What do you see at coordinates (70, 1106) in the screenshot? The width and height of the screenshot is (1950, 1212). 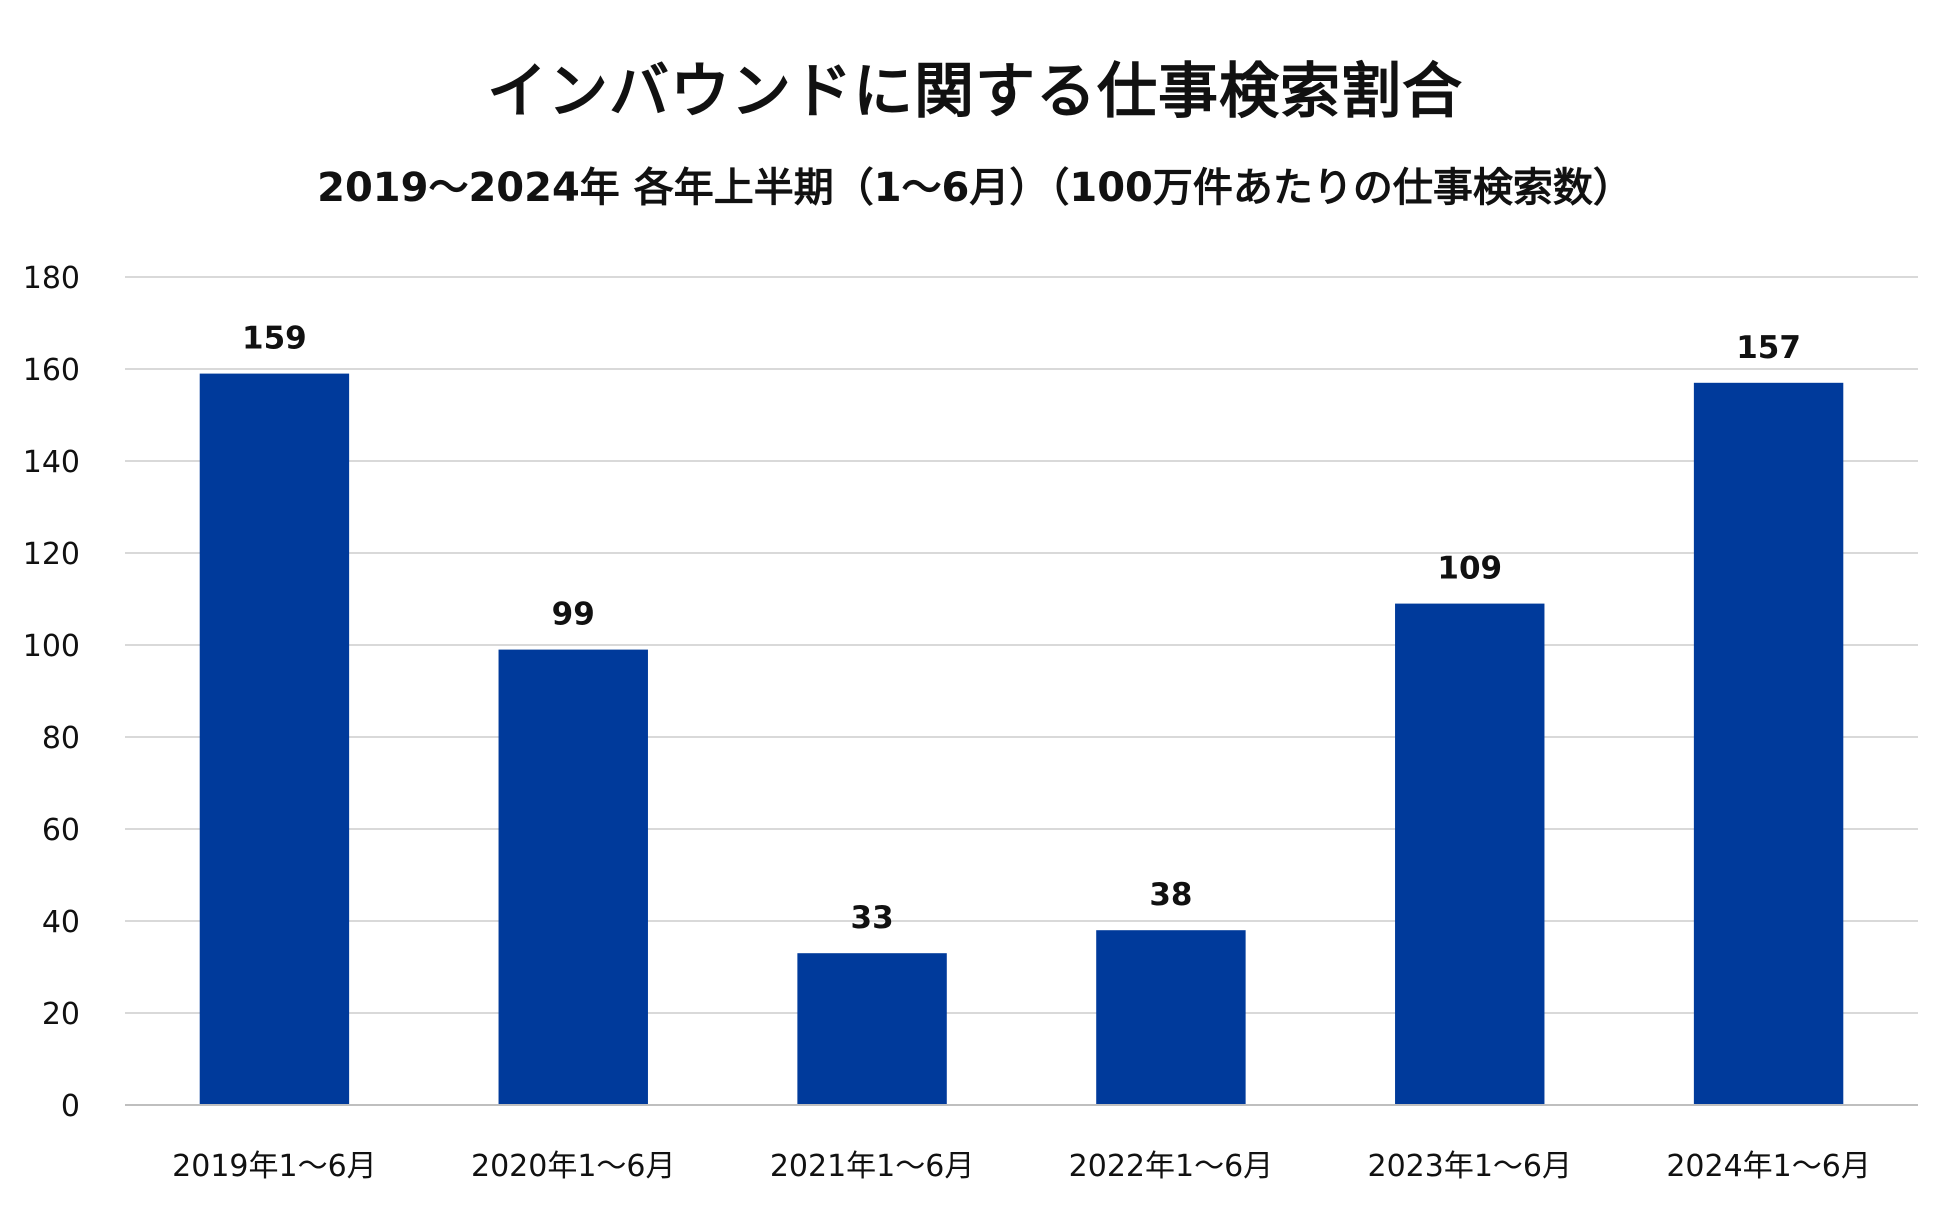 I see `y-tick-label: 0` at bounding box center [70, 1106].